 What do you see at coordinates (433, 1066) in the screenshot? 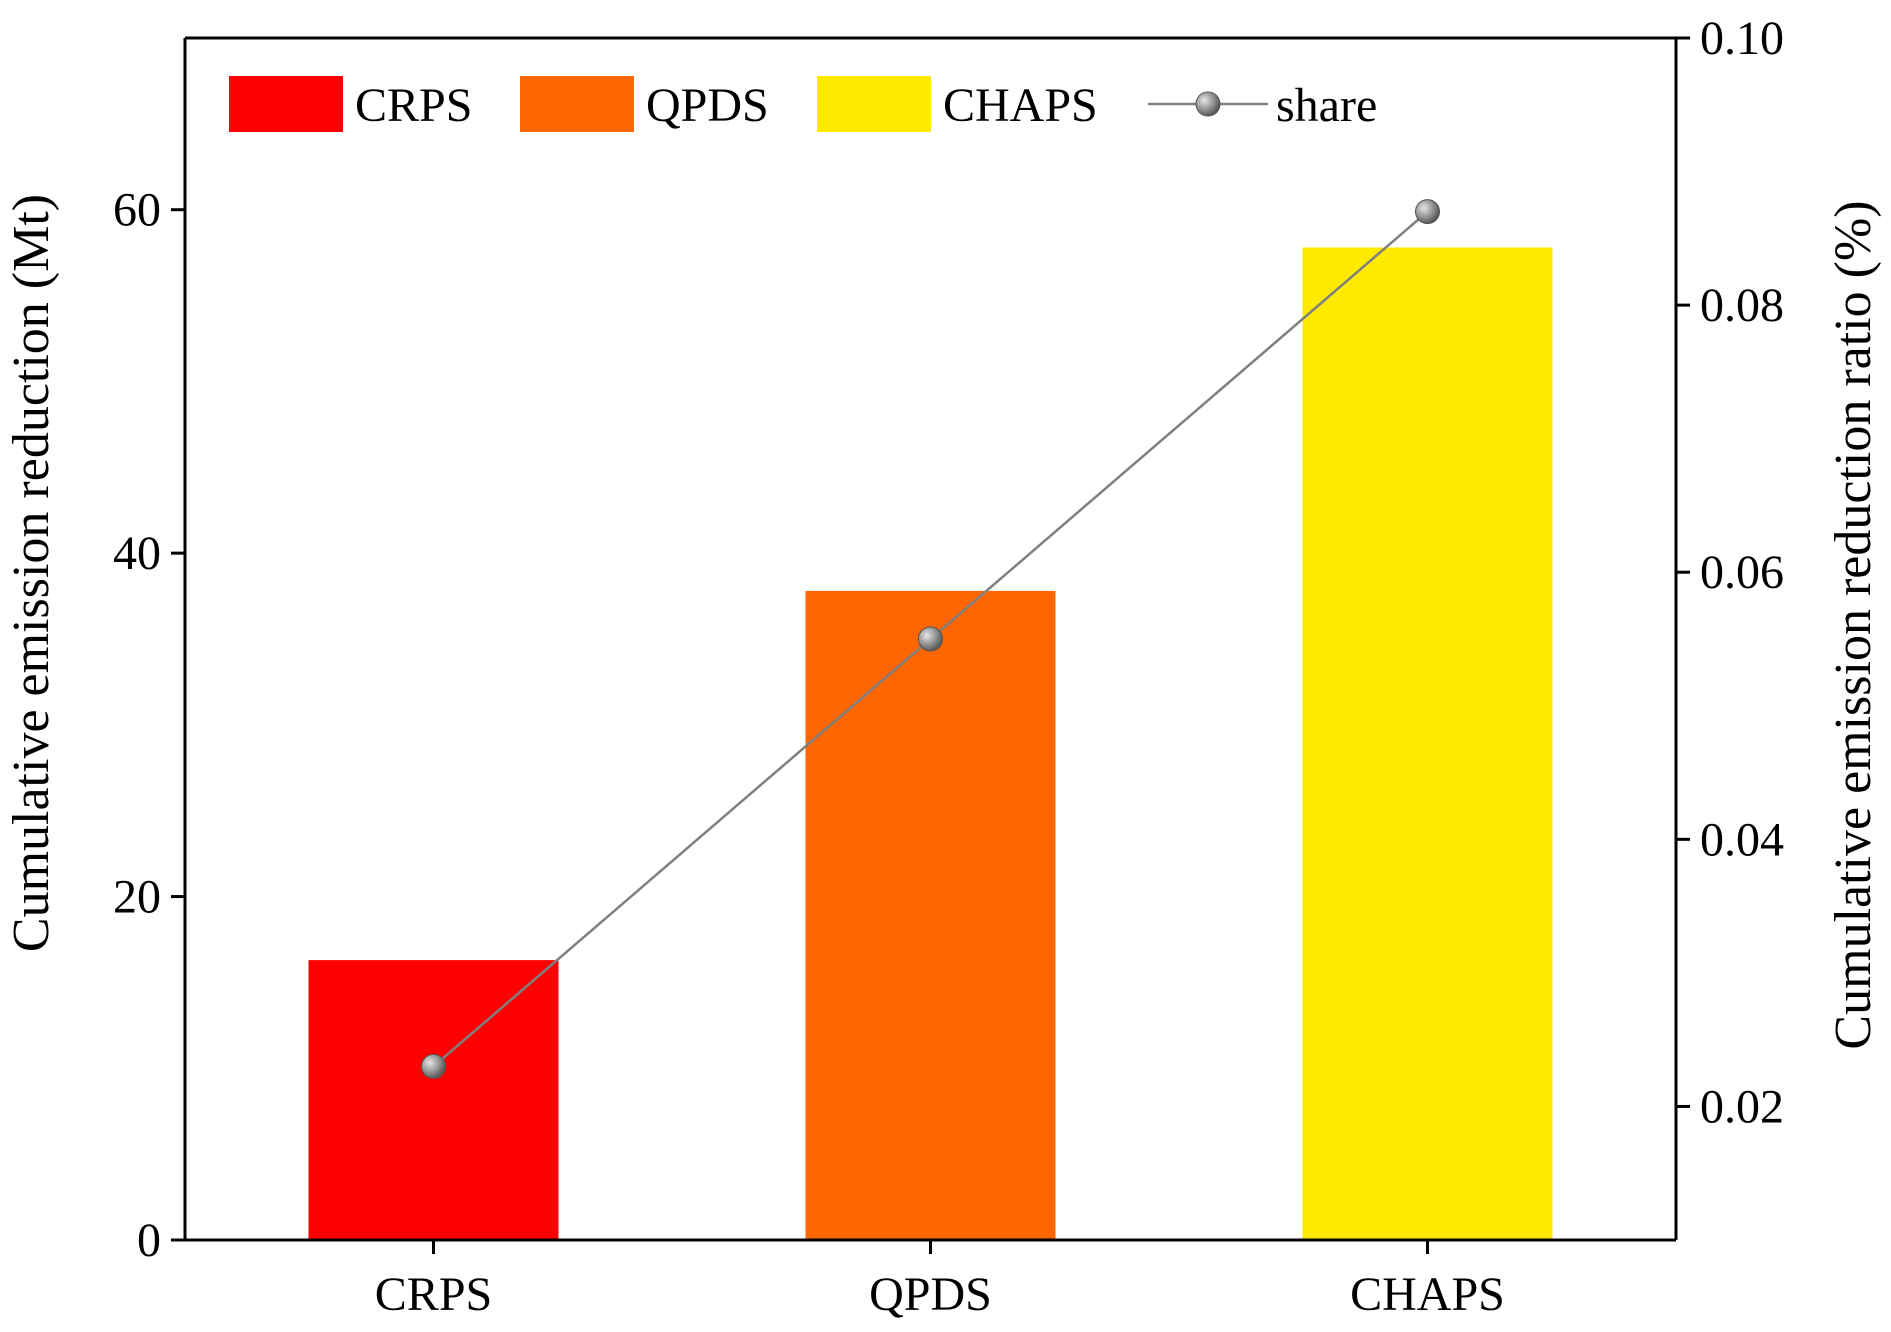
I see `share-point-crps` at bounding box center [433, 1066].